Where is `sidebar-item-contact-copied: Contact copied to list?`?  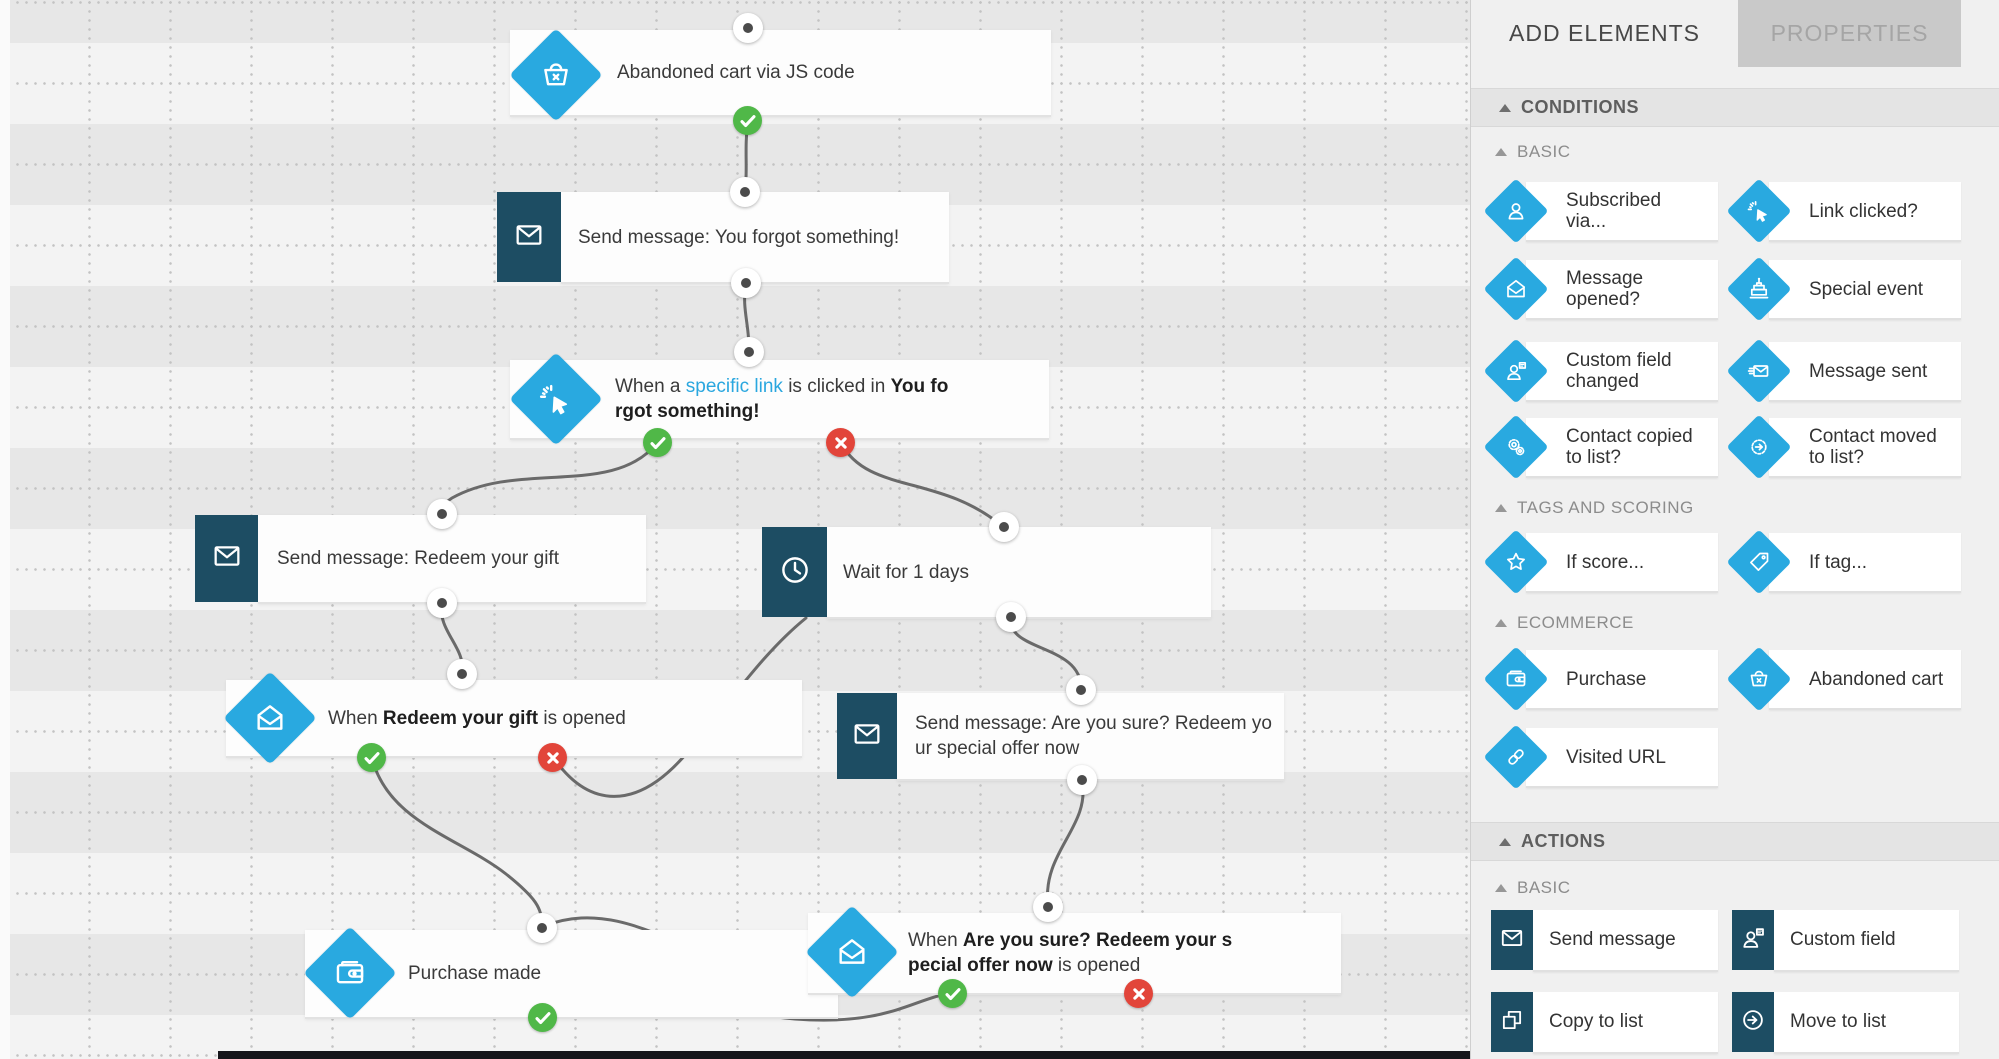
sidebar-item-contact-copied: Contact copied to list? is located at coordinates (1600, 447).